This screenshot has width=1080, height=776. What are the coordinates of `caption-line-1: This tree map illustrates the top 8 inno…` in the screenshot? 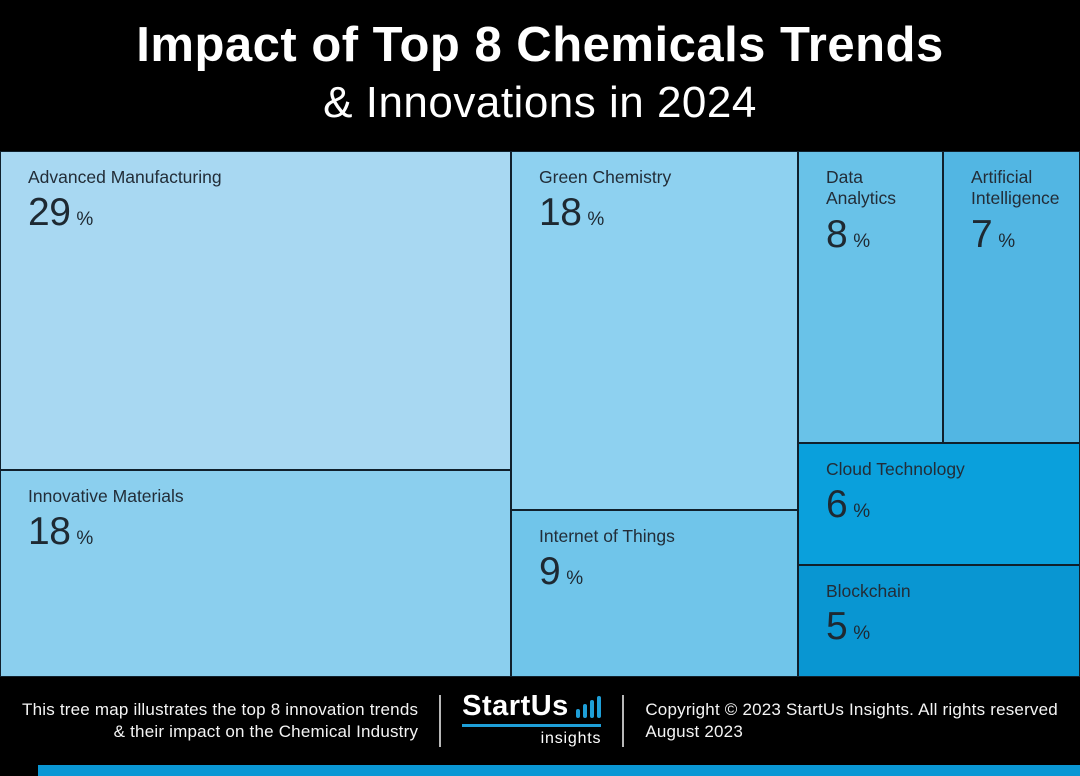 It's located at (220, 709).